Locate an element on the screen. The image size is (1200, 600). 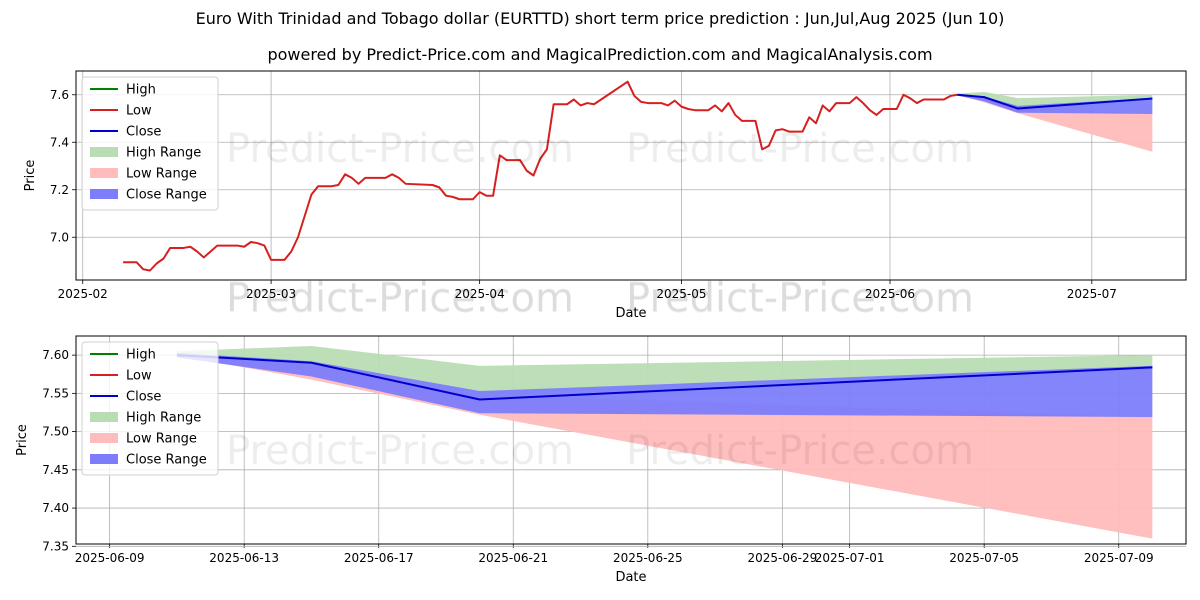
x-tick-label: 2025-07-01 is located at coordinates (850, 558).